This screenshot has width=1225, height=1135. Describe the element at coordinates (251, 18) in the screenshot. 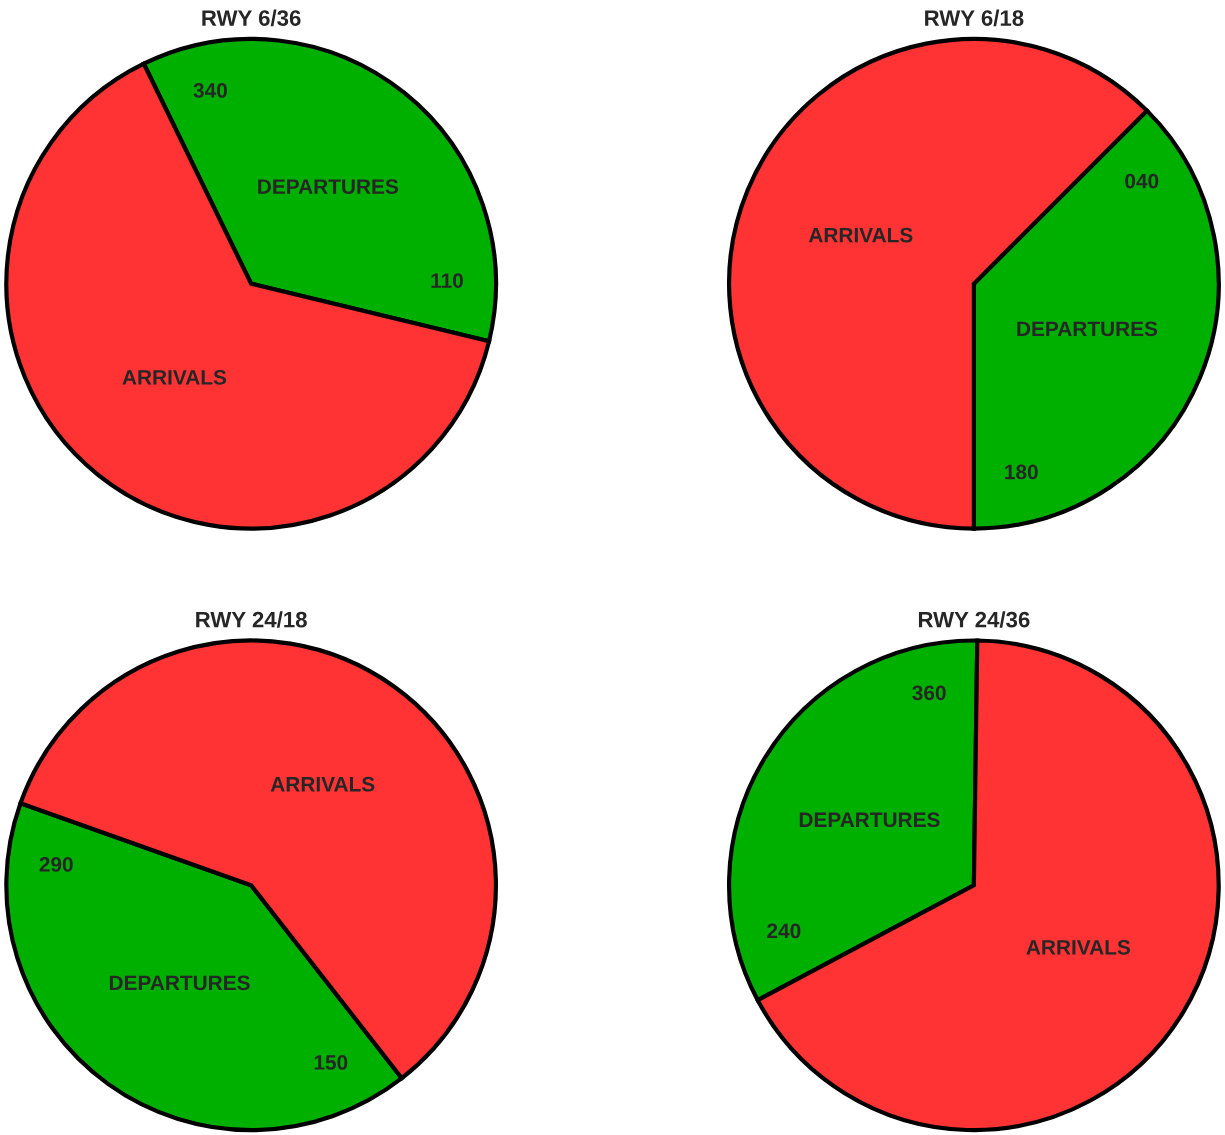

I see `chart-title: RWY 6/36` at that location.